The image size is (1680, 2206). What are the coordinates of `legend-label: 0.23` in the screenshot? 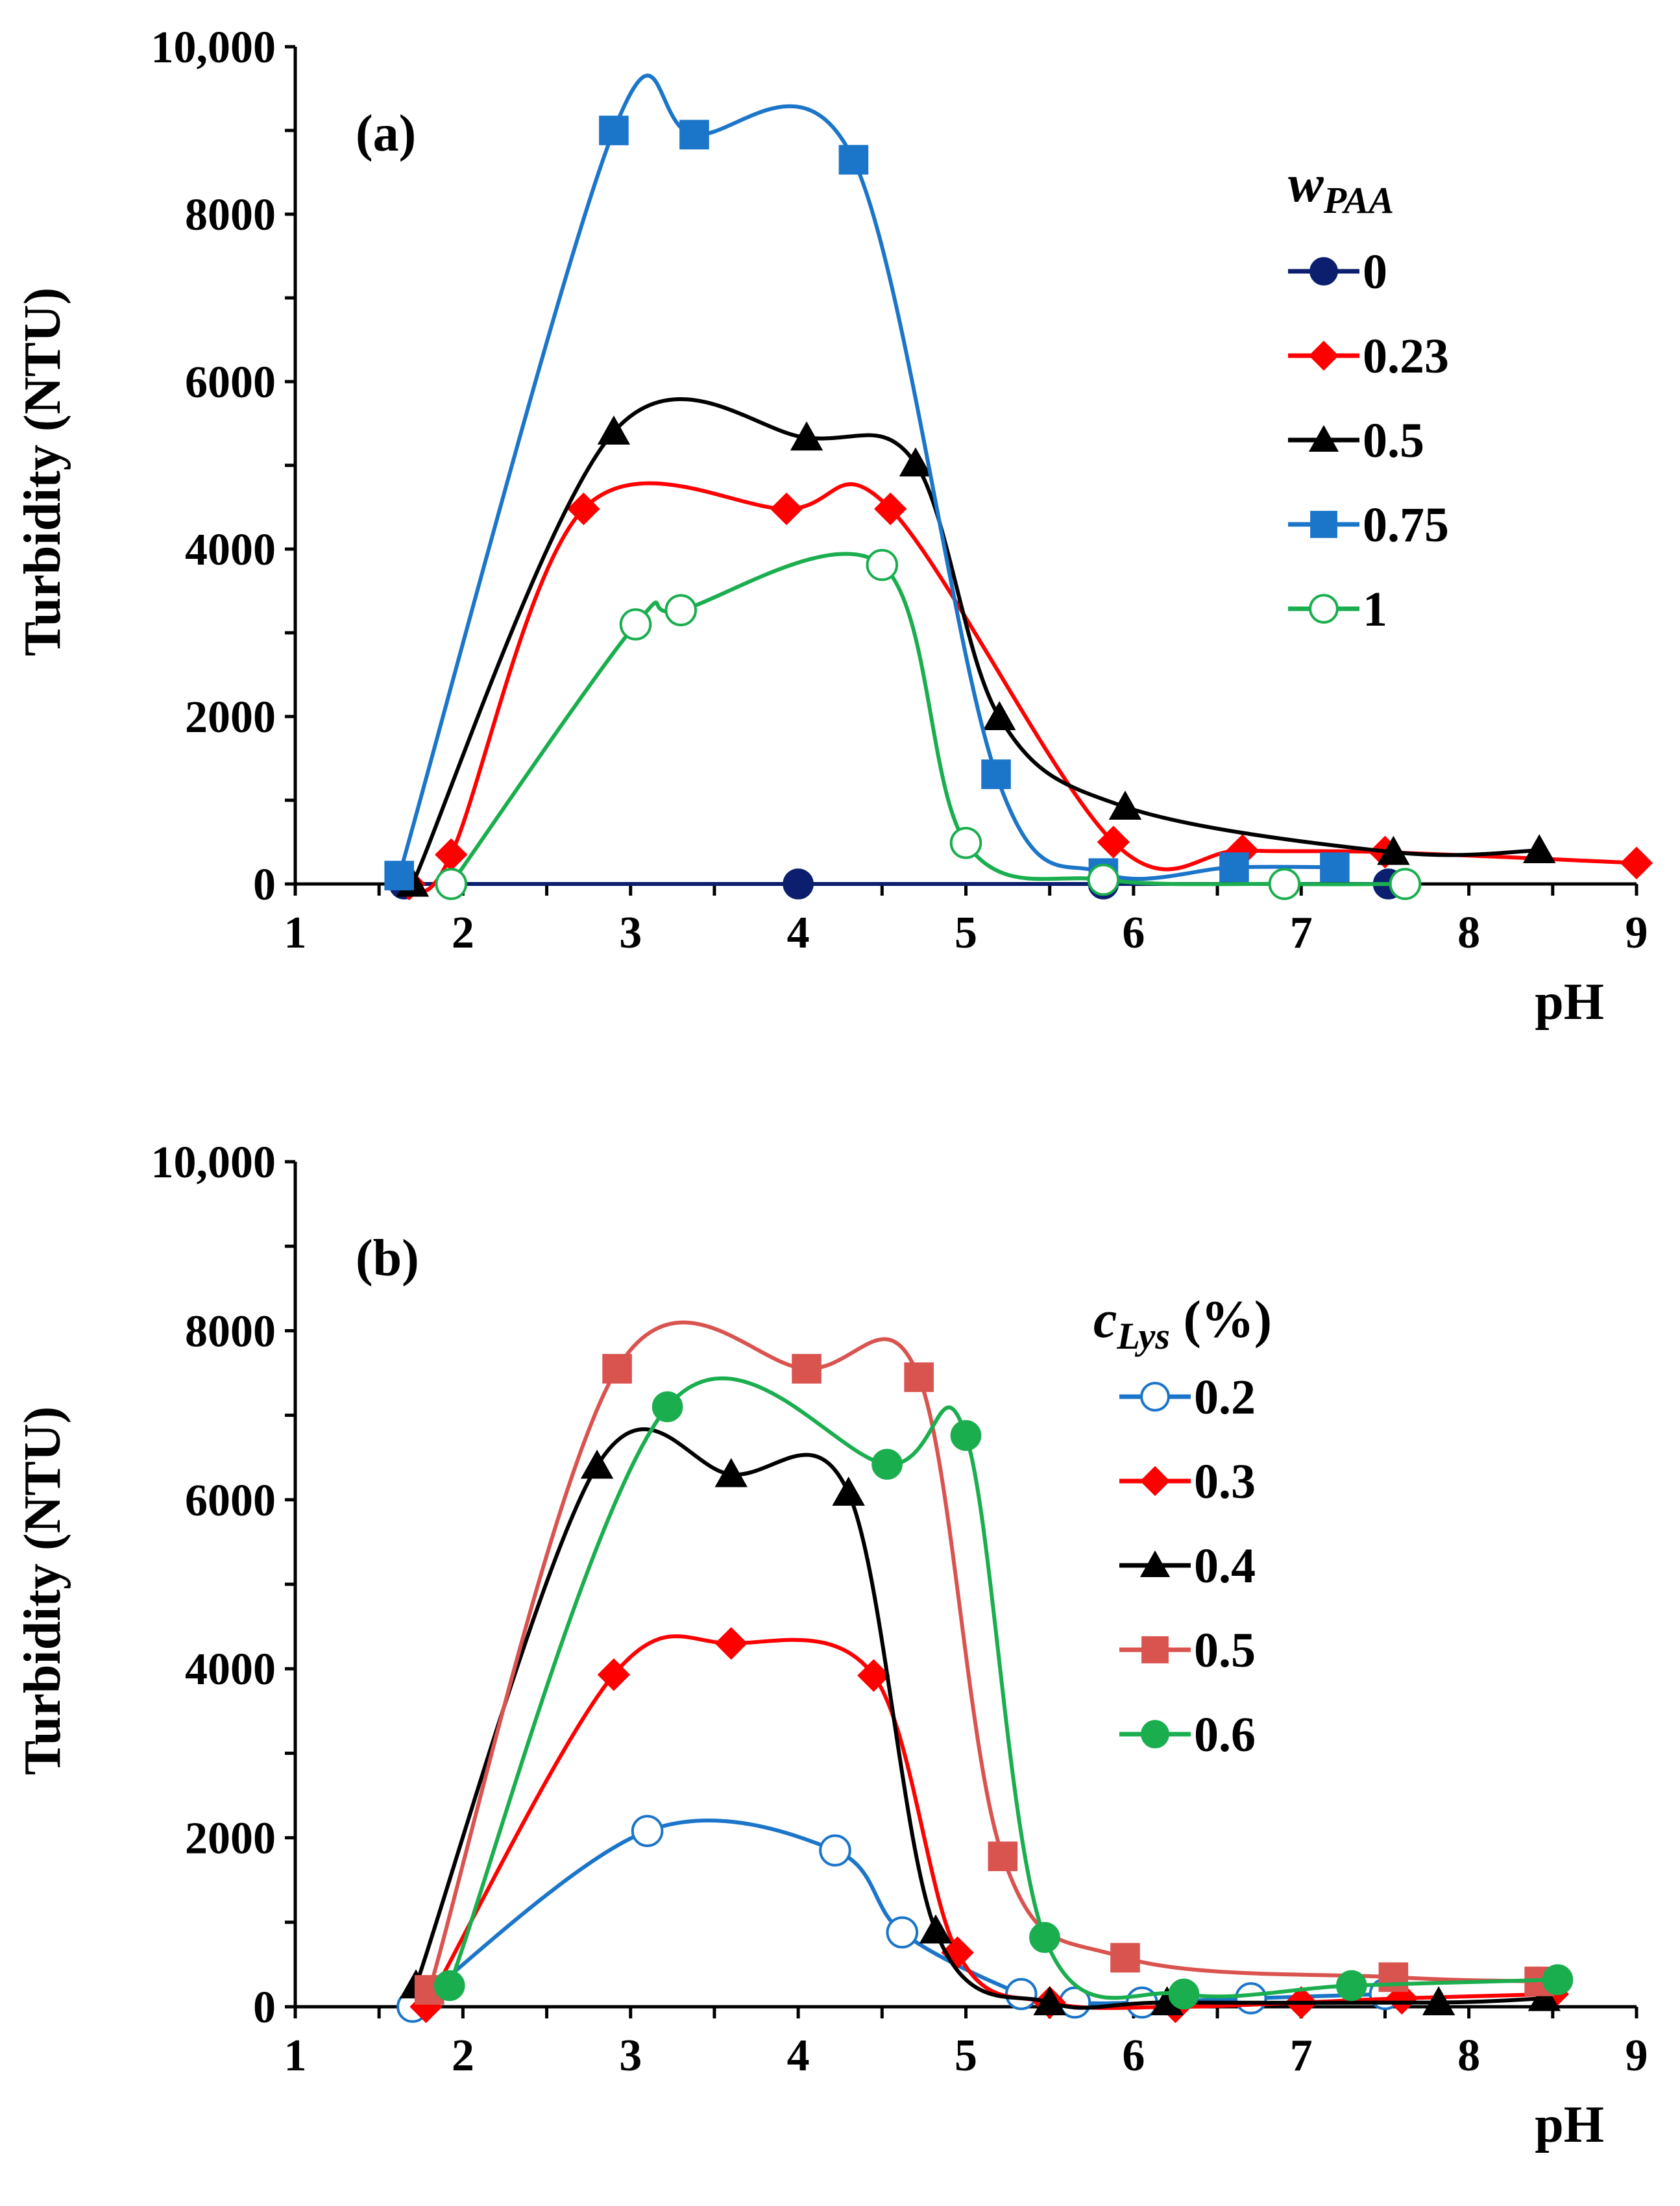 It's located at (1406, 356).